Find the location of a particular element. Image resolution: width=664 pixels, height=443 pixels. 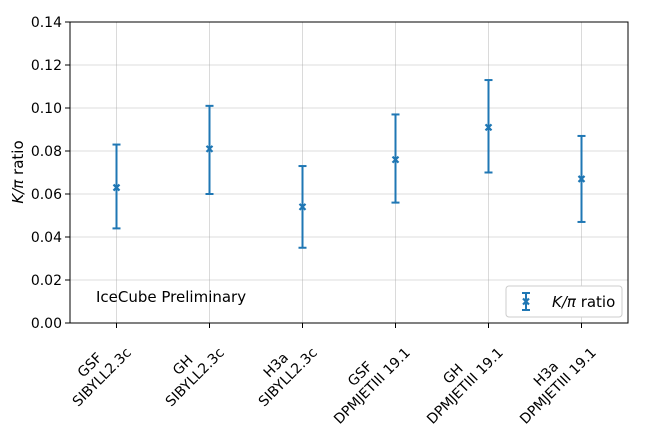

legend-marker-icon is located at coordinates (526, 301).